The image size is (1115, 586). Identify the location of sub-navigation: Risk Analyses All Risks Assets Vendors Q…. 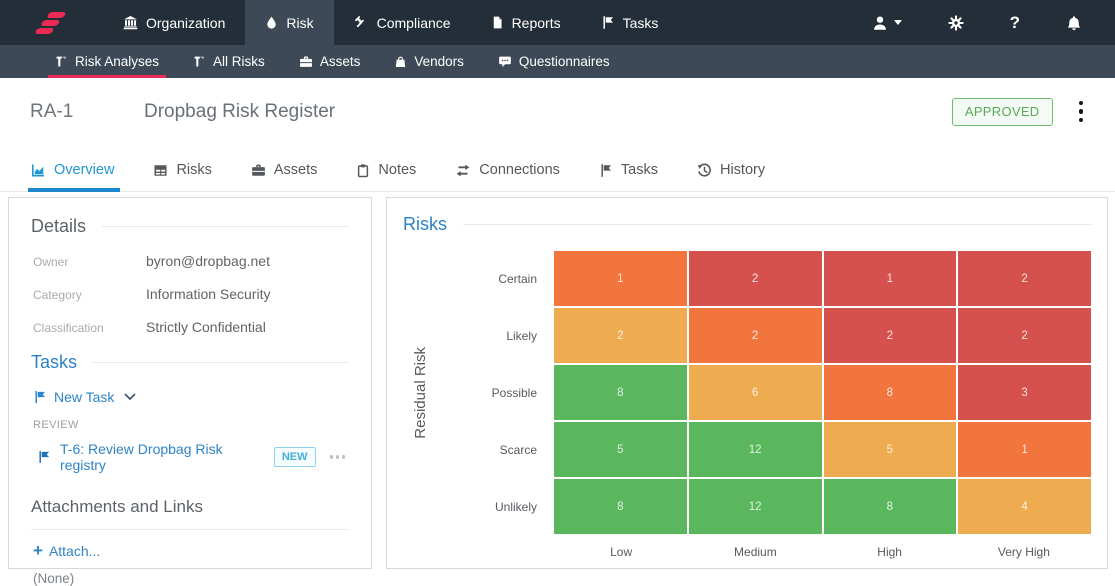
(557, 61).